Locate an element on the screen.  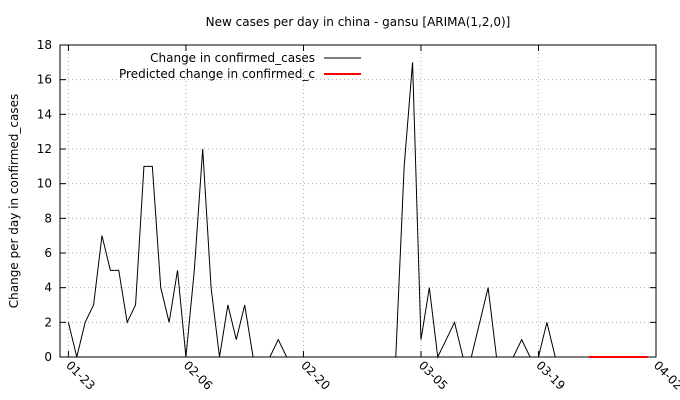
x-tick-label: 03-05 is located at coordinates (433, 375).